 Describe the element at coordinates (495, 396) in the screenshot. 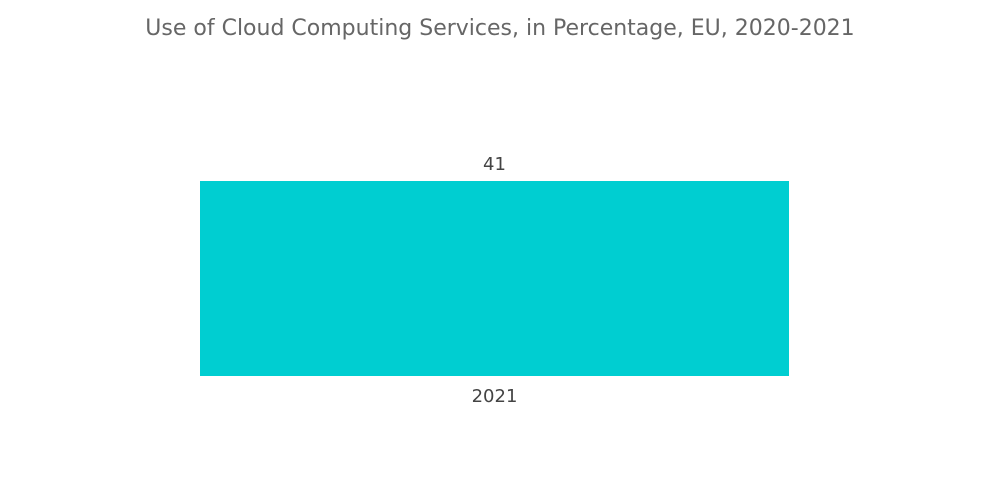

I see `x-tick-label-2021: 2021` at that location.